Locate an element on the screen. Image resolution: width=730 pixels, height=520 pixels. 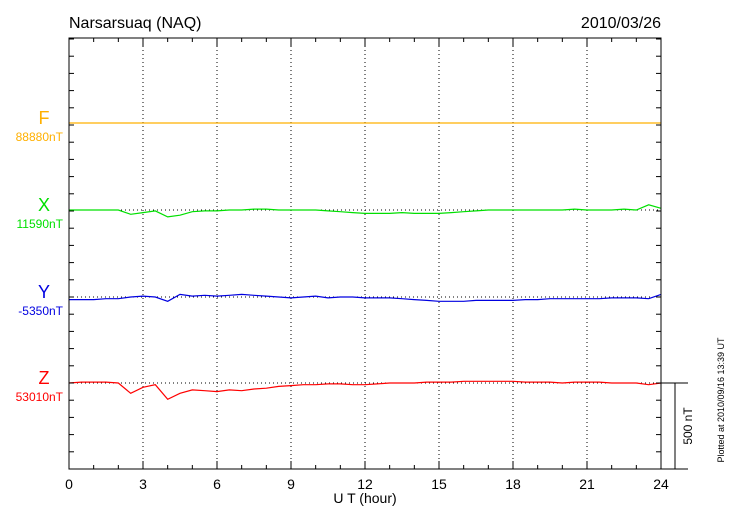
x-tick-label: 24 is located at coordinates (661, 484).